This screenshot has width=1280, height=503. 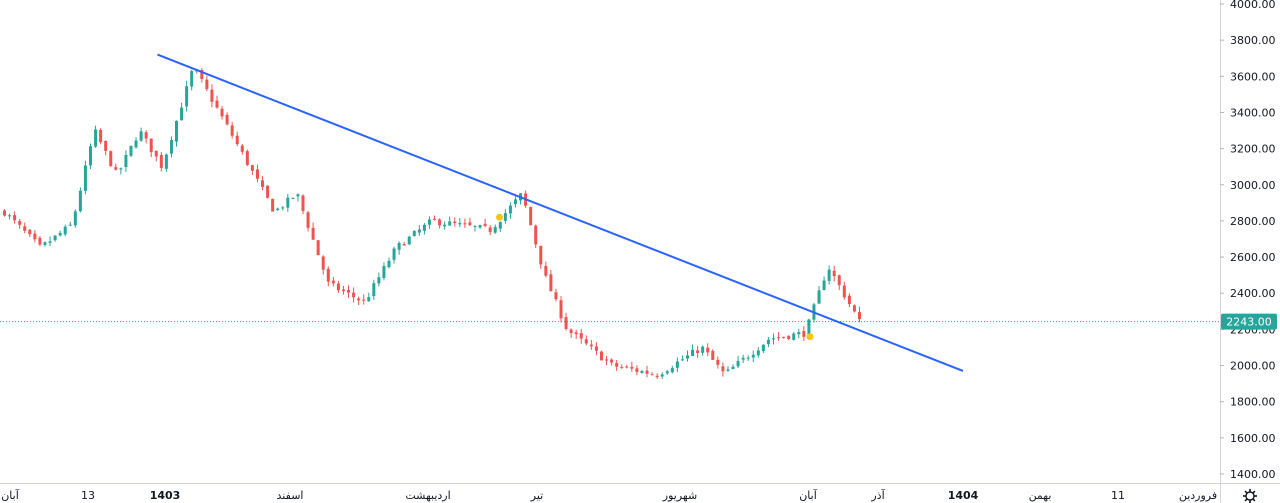 What do you see at coordinates (655, 277) in the screenshot?
I see `markers-group` at bounding box center [655, 277].